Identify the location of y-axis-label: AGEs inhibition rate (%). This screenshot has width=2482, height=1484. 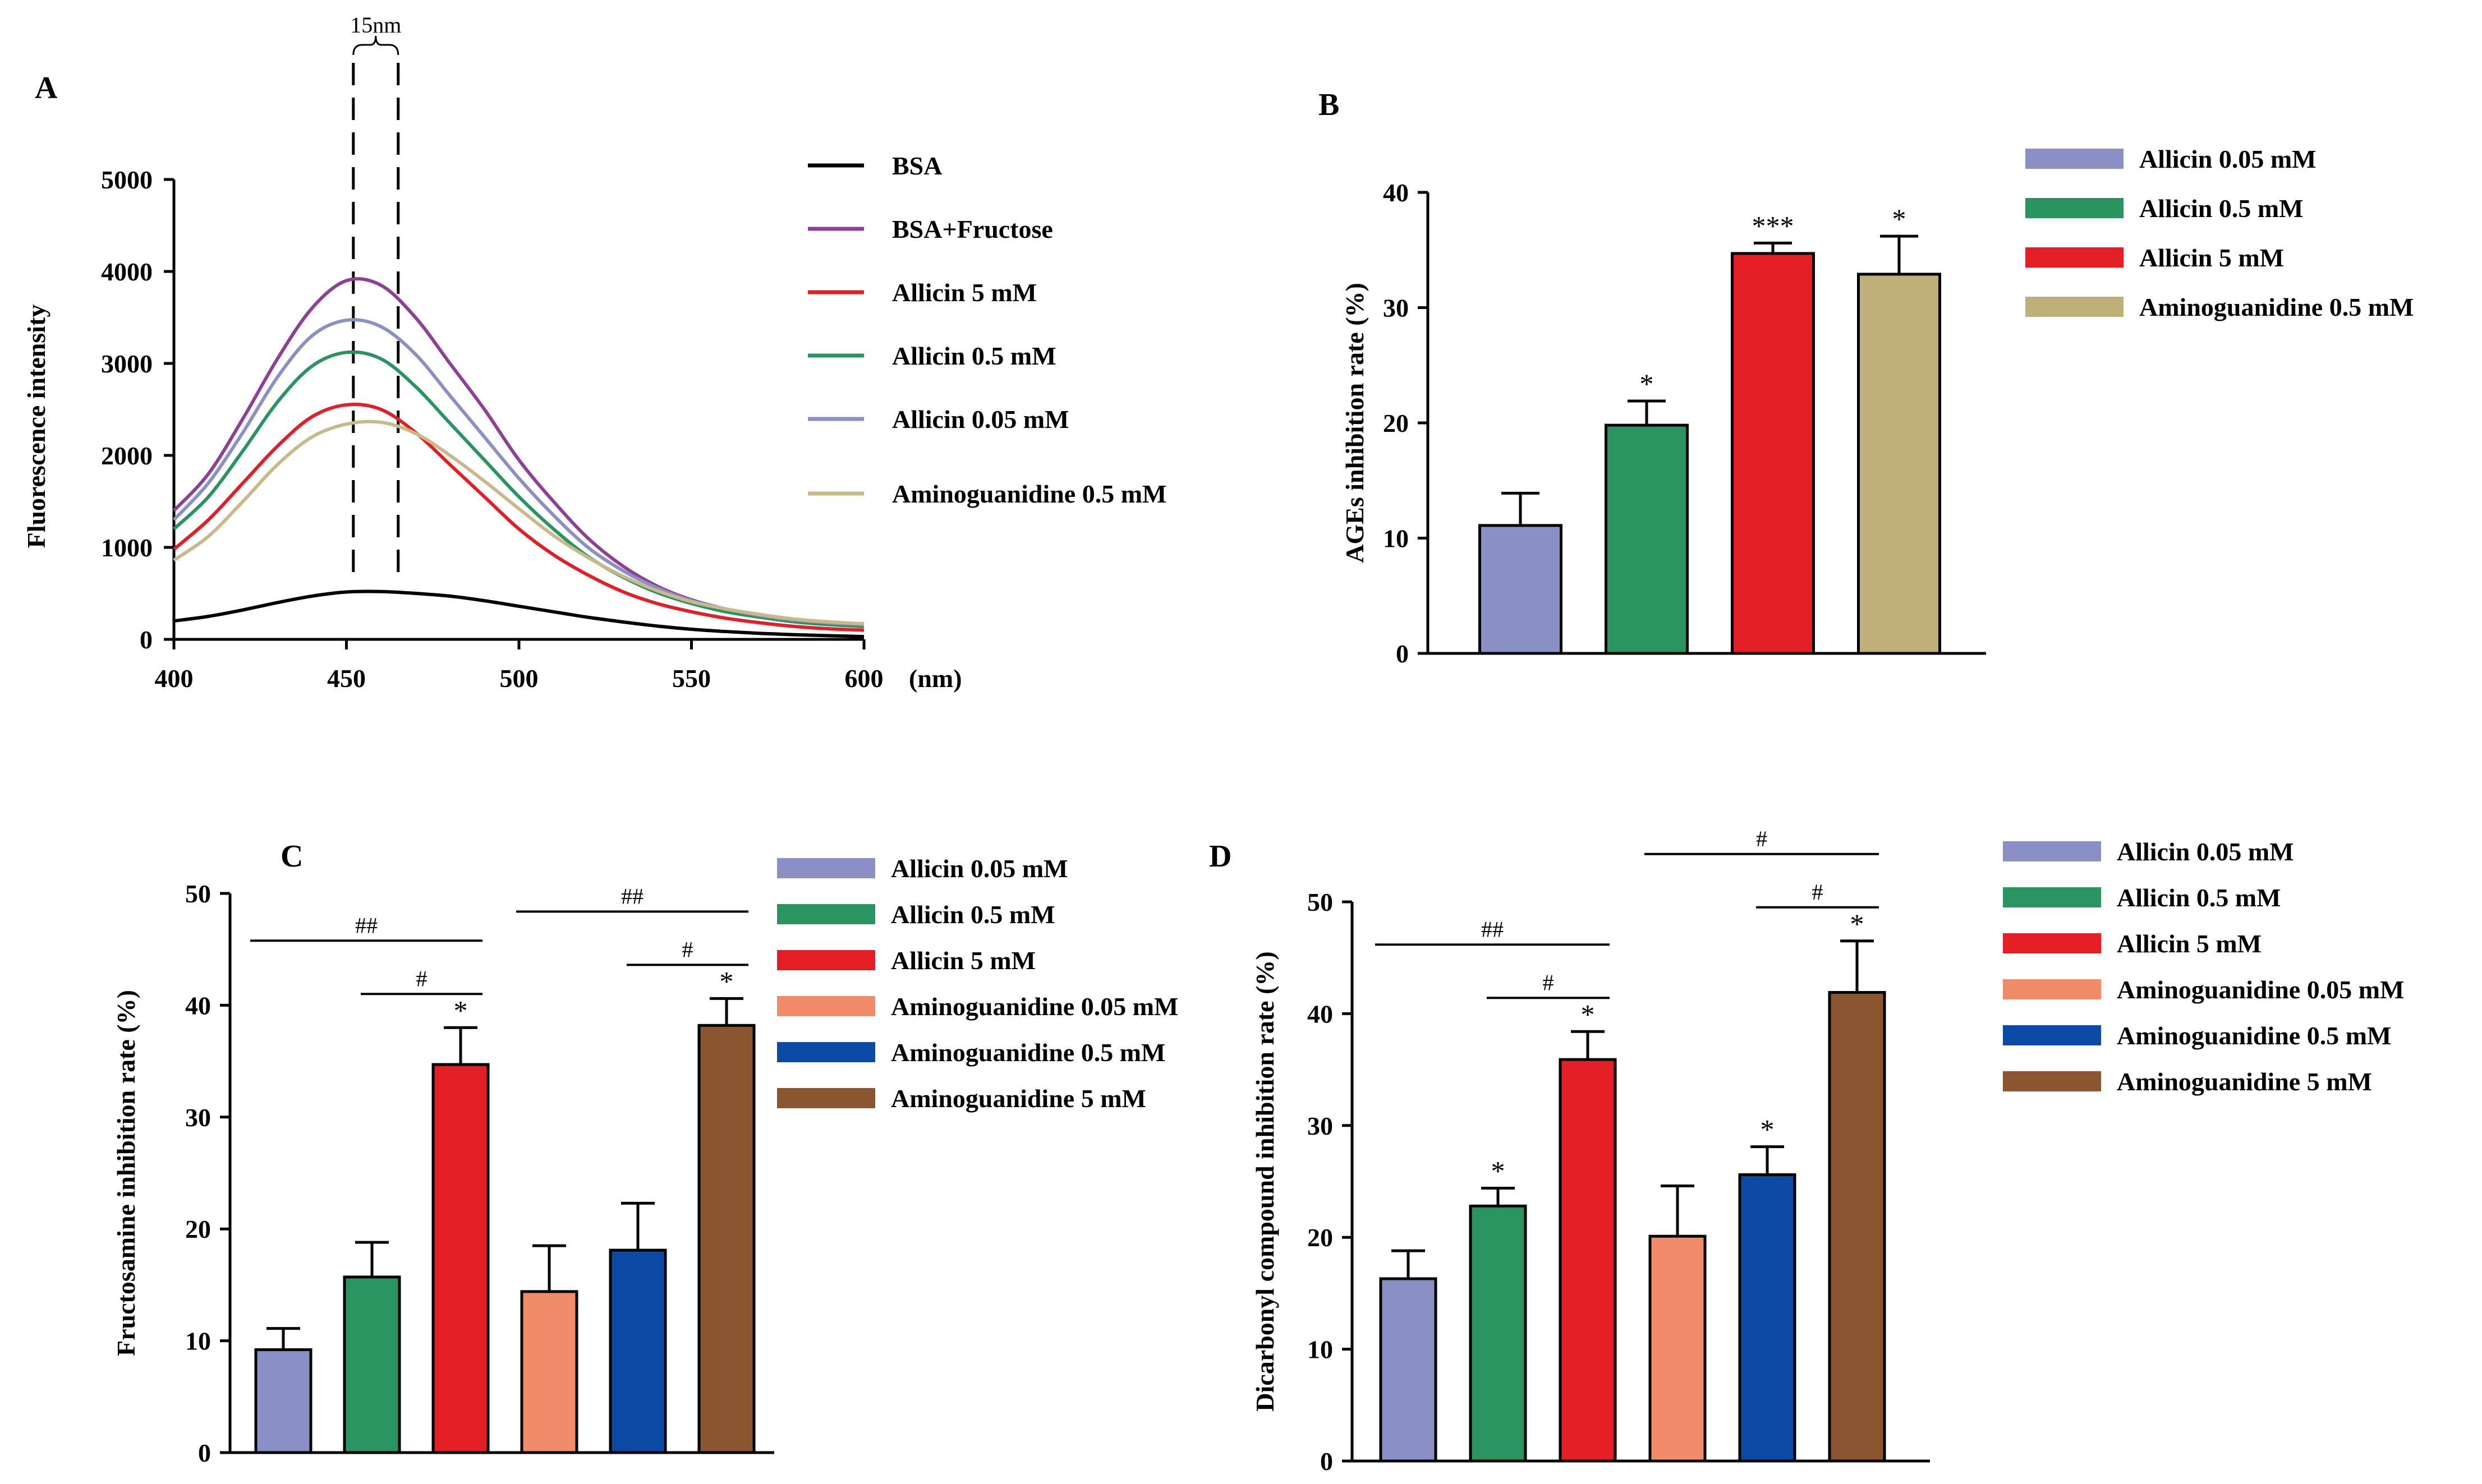
(1354, 423).